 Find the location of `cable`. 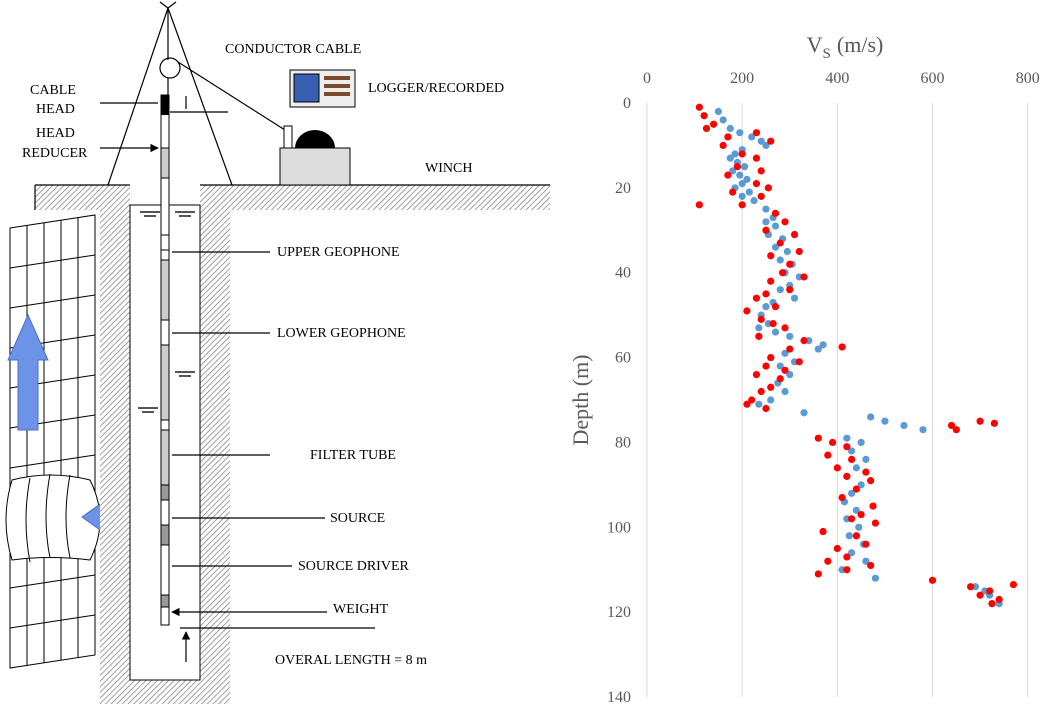

cable is located at coordinates (226, 96).